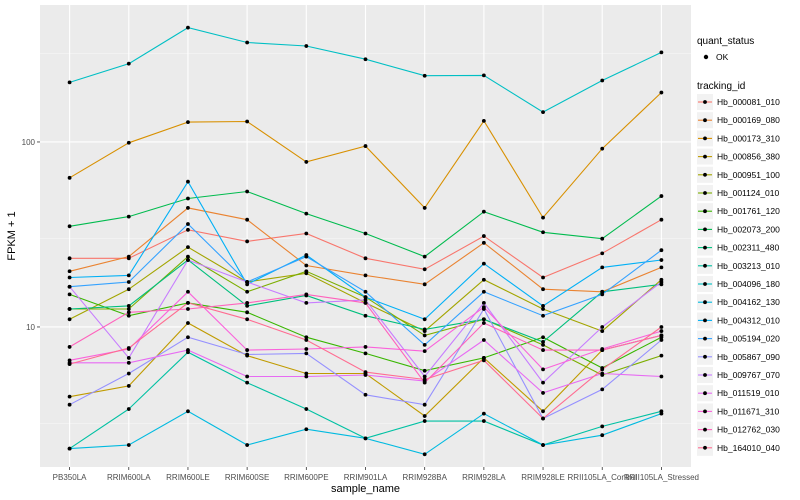  Describe the element at coordinates (29, 142) in the screenshot. I see `y-tick-label: 100` at that location.